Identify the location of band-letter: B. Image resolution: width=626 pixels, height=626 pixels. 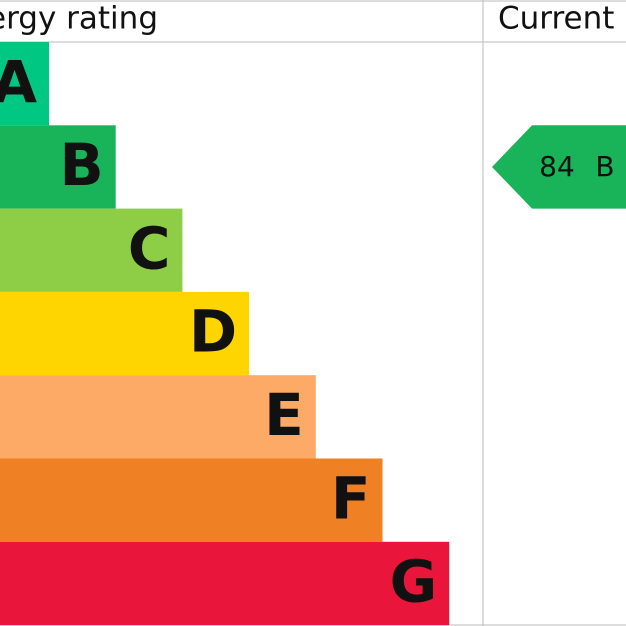
(81, 165).